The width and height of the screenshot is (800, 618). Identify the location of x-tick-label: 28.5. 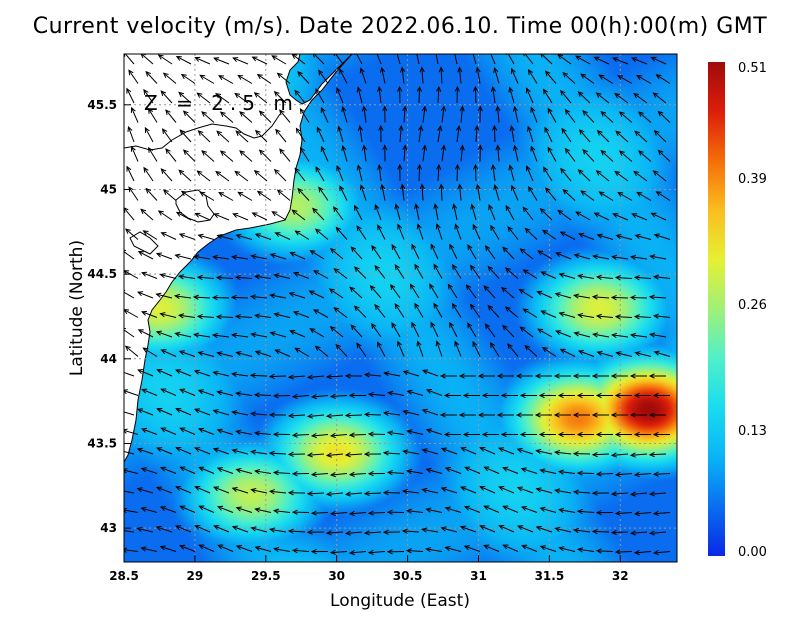
(124, 576).